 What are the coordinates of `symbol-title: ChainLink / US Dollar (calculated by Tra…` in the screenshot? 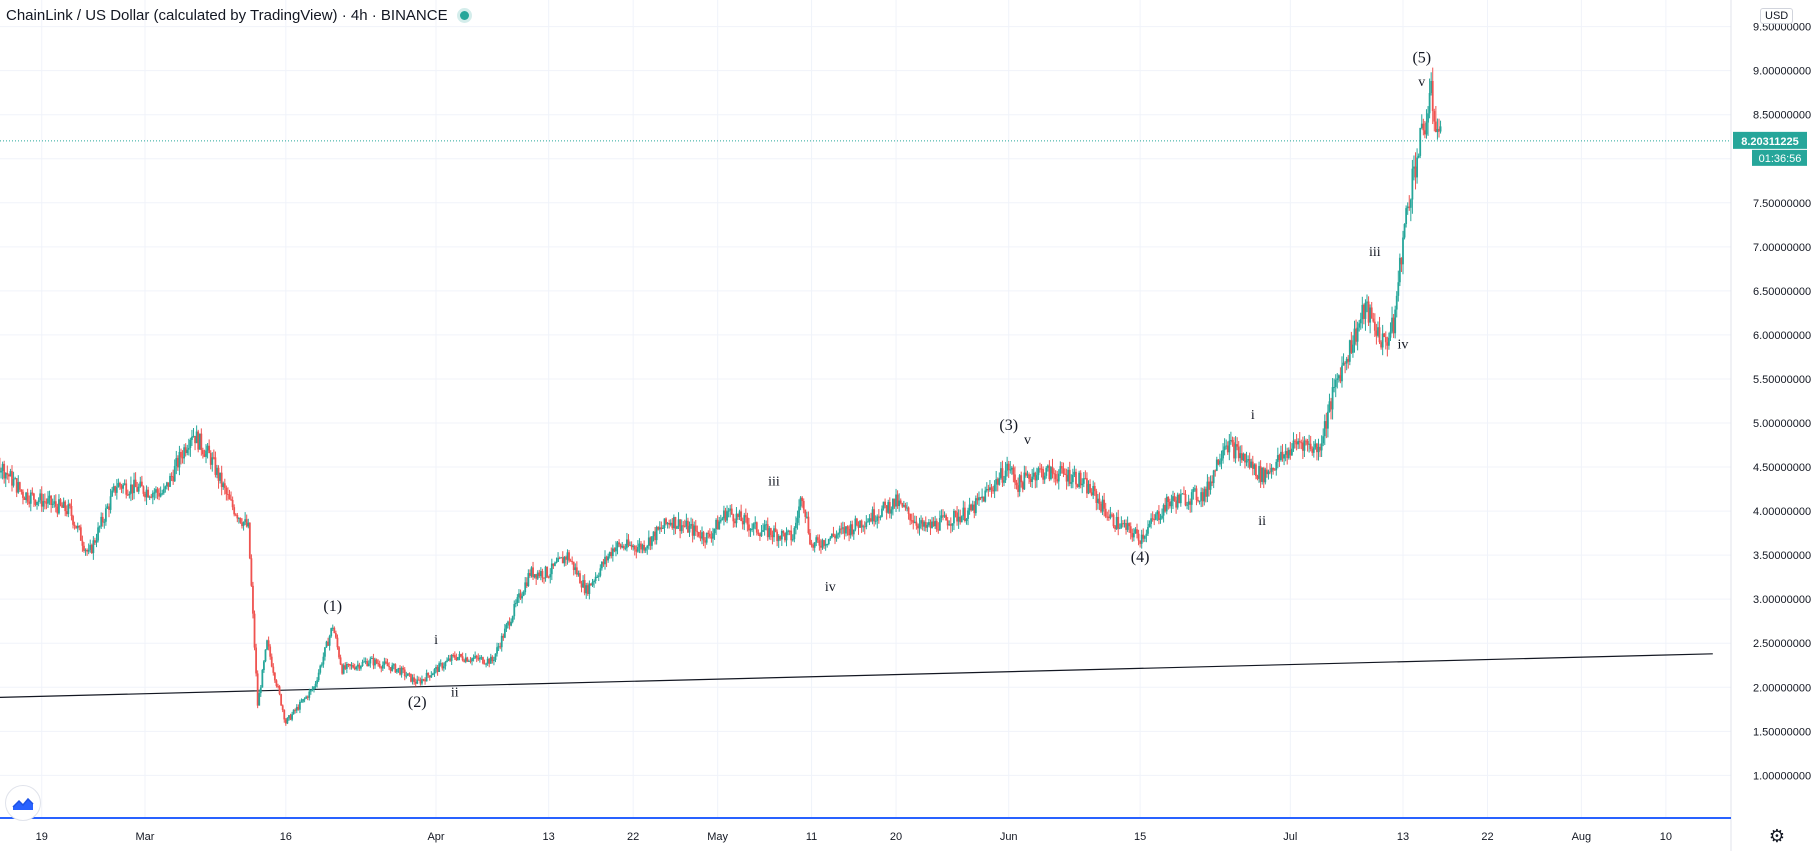 It's located at (172, 15).